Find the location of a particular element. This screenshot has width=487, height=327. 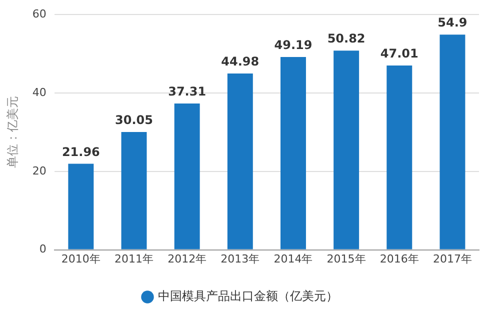

data-label: 44.98 is located at coordinates (240, 61).